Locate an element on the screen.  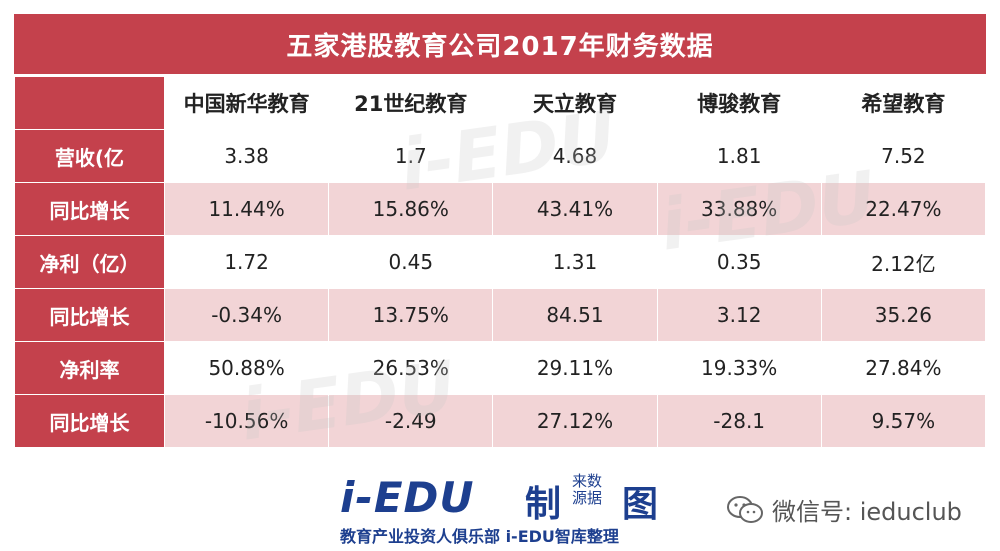
table-cell: 27.84% is located at coordinates (903, 368).